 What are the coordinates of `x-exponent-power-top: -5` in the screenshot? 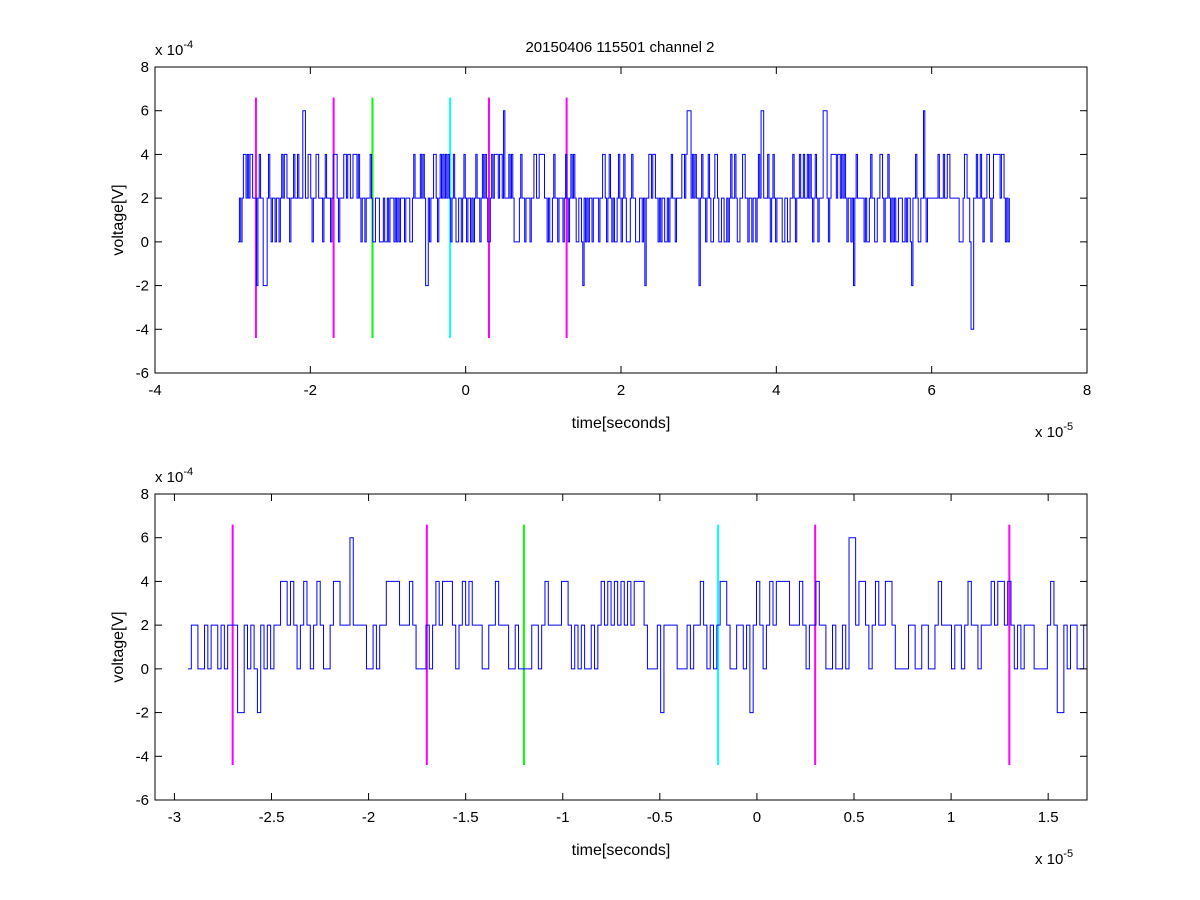 It's located at (1068, 427).